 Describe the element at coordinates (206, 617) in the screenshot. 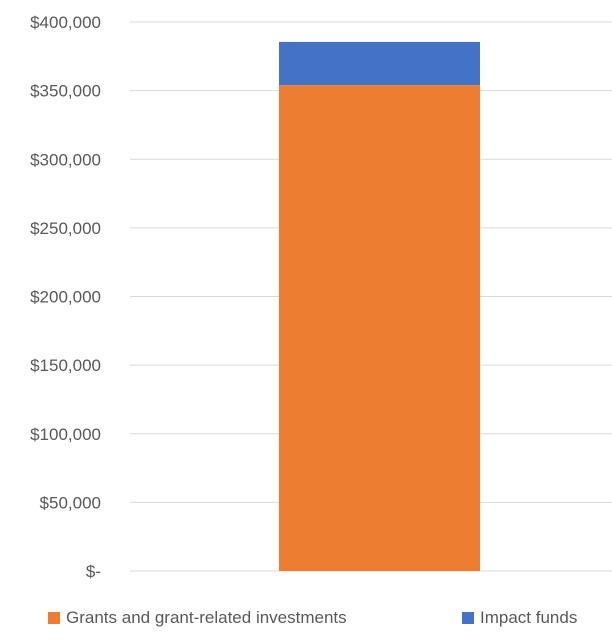

I see `legend-label: Grants and grant-related investments` at that location.